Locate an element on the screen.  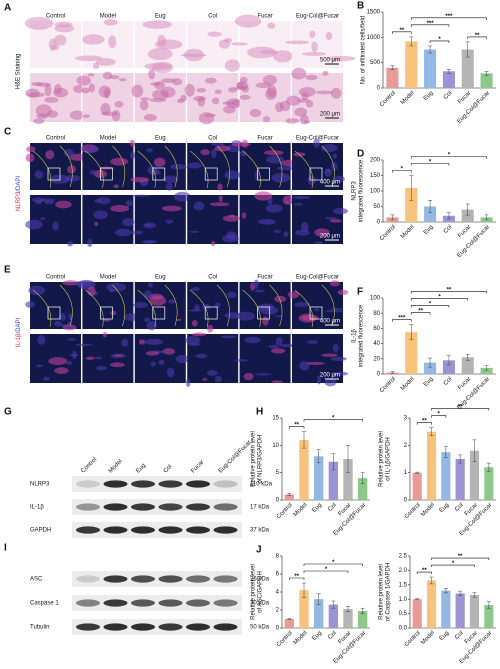
x-tick-label: Model is located at coordinates (301, 510).